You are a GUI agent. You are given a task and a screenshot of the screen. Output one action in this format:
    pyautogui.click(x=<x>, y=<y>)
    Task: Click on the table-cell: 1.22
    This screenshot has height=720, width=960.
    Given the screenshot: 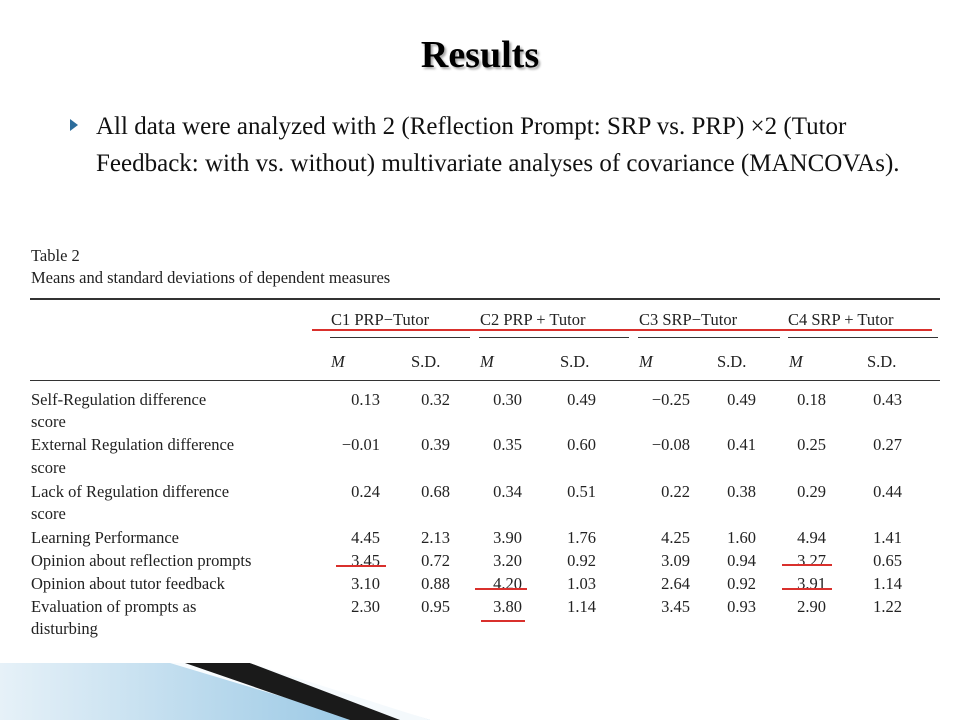 What is the action you would take?
    pyautogui.click(x=887, y=606)
    